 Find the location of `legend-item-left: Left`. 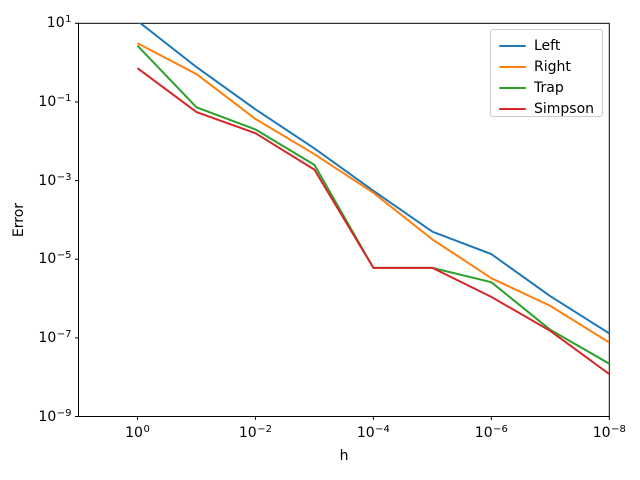

legend-item-left: Left is located at coordinates (546, 45).